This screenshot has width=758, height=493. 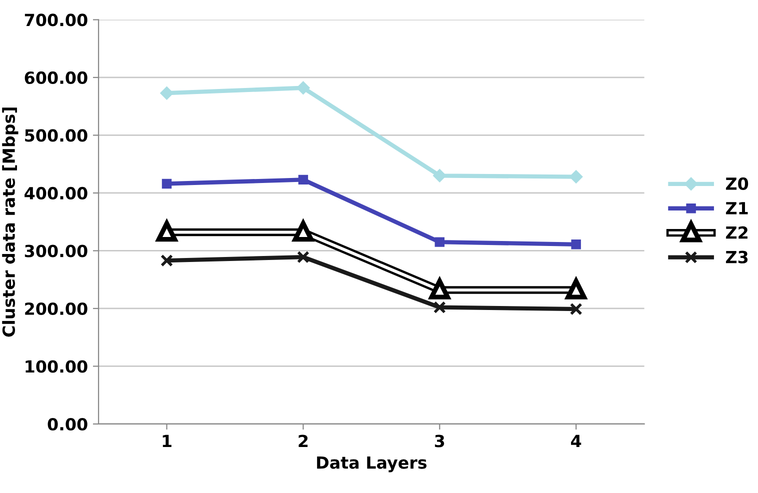 What do you see at coordinates (576, 441) in the screenshot?
I see `x-tick-label: 4` at bounding box center [576, 441].